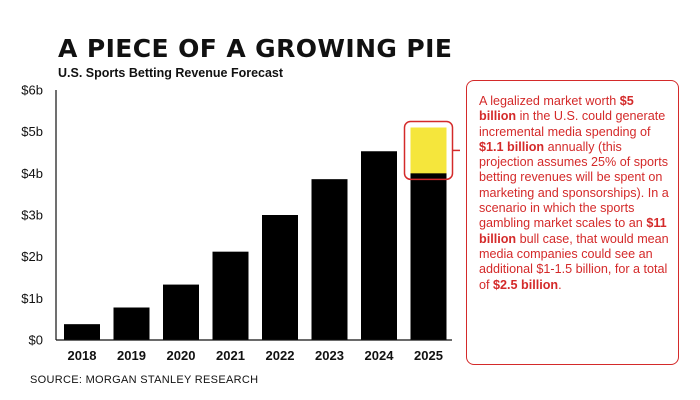 Image resolution: width=700 pixels, height=400 pixels. What do you see at coordinates (560, 284) in the screenshot?
I see `callout-text-segment: .` at bounding box center [560, 284].